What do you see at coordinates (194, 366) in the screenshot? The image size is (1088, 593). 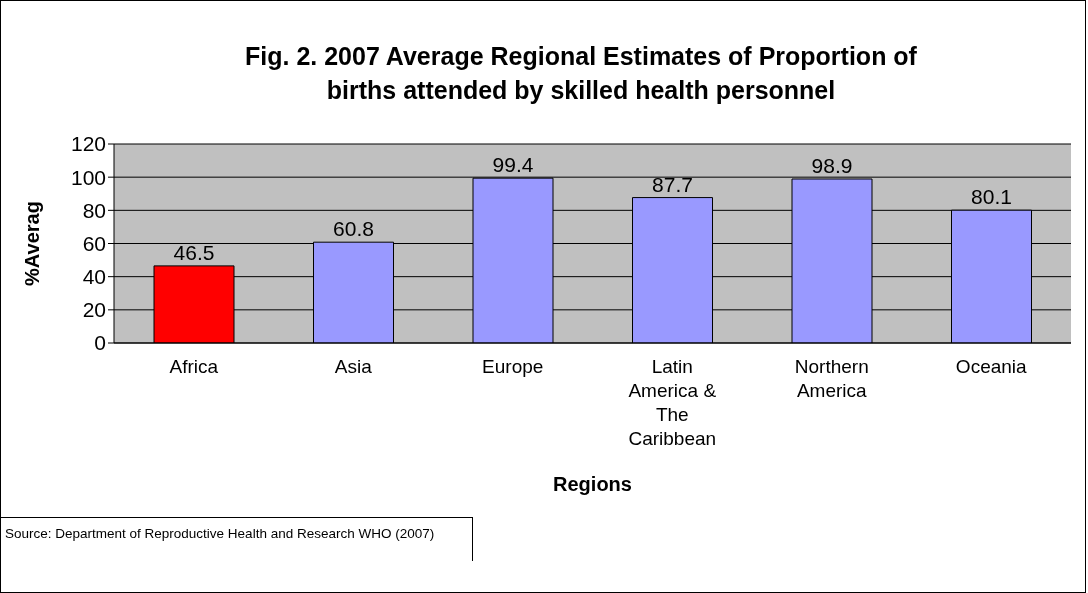 I see `x-tick-label: Africa` at bounding box center [194, 366].